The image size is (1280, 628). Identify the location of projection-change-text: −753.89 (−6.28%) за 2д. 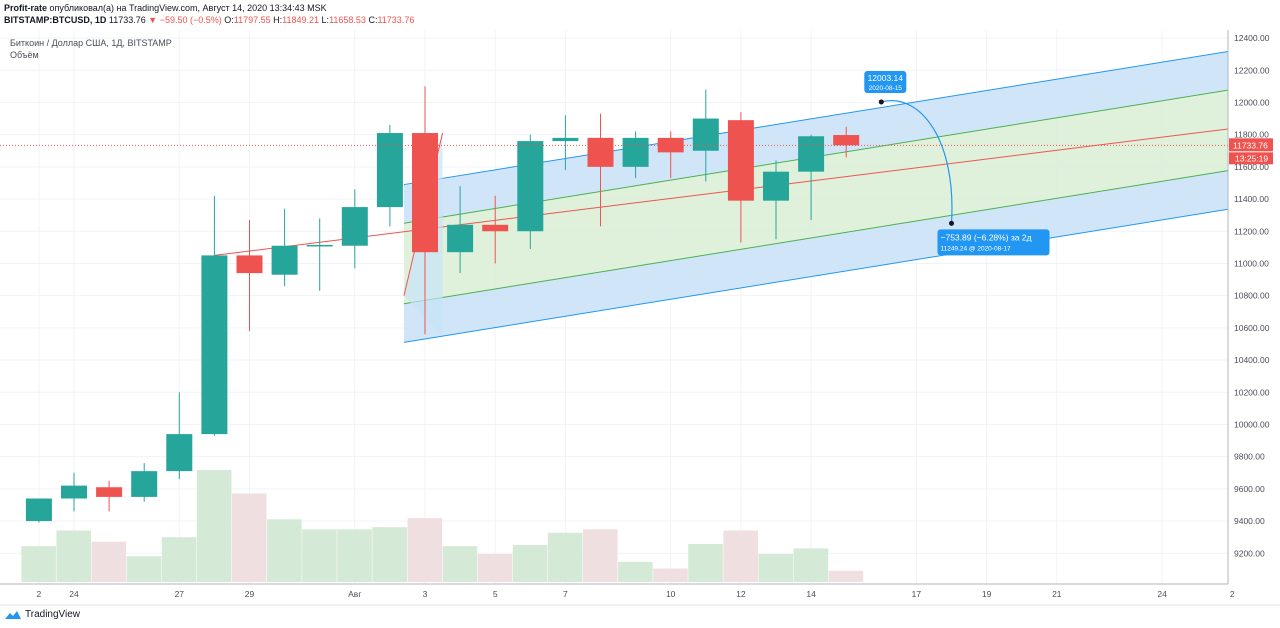
(986, 237).